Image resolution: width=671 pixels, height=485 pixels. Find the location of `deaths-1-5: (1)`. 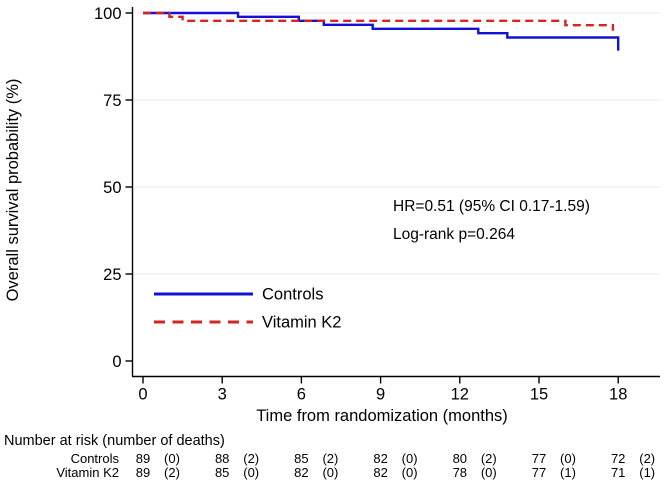

deaths-1-5: (1) is located at coordinates (568, 472).